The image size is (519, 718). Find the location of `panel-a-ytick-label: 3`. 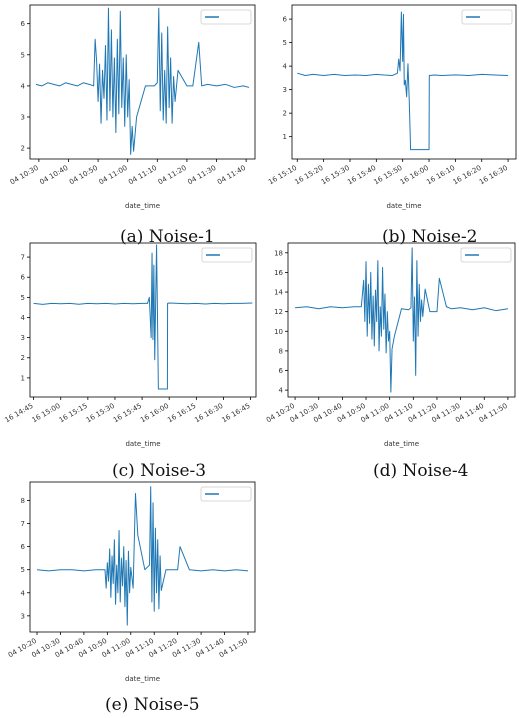

panel-a-ytick-label: 3 is located at coordinates (23, 118).